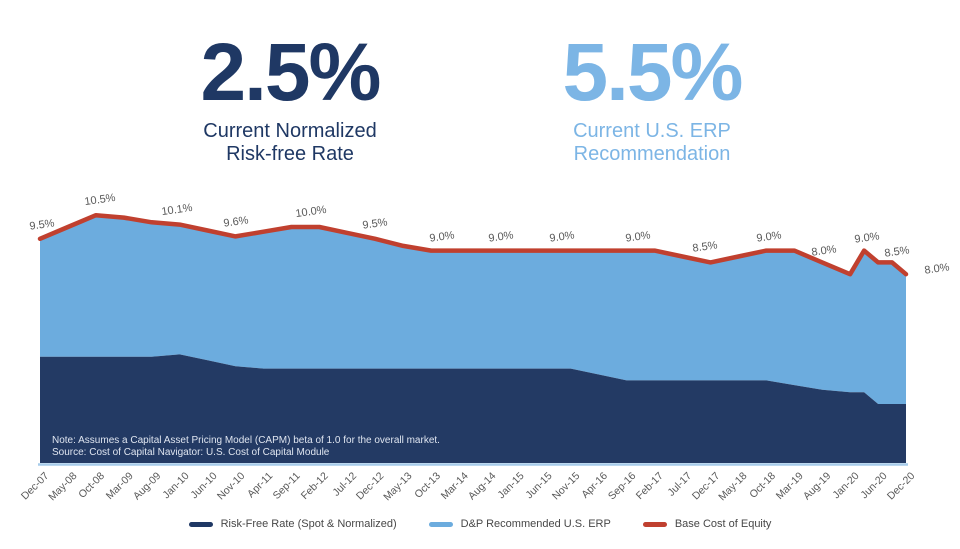  Describe the element at coordinates (290, 131) in the screenshot. I see `risk-free-rate-caption-line1: Current Normalized` at that location.